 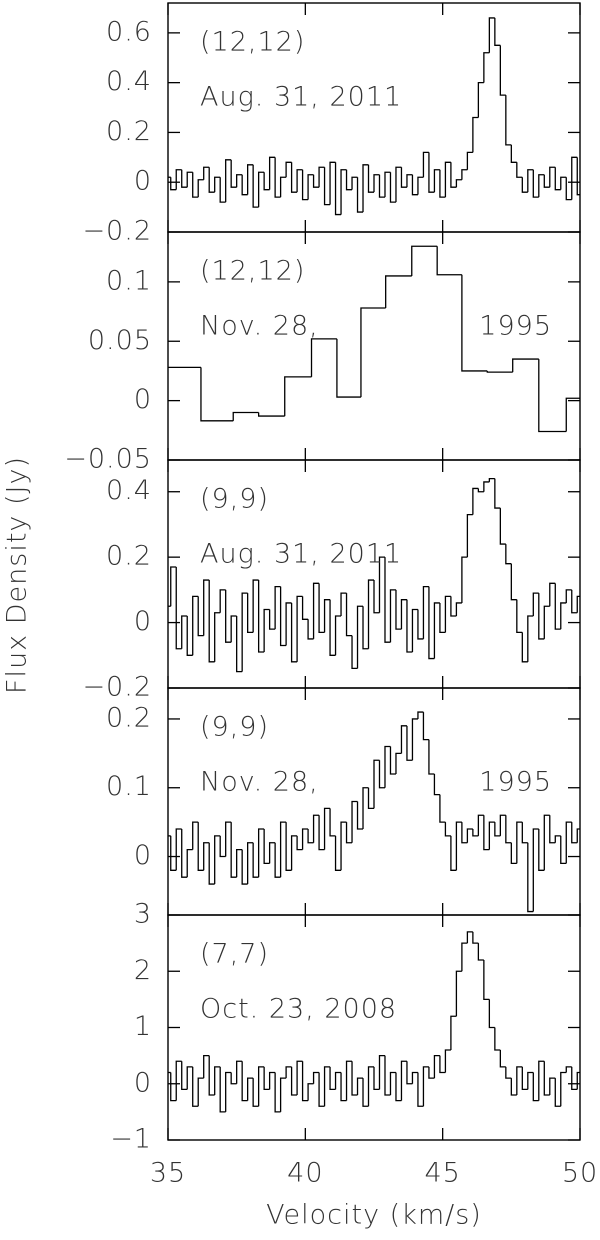 I want to click on annotation: (7,7), so click(x=234, y=954).